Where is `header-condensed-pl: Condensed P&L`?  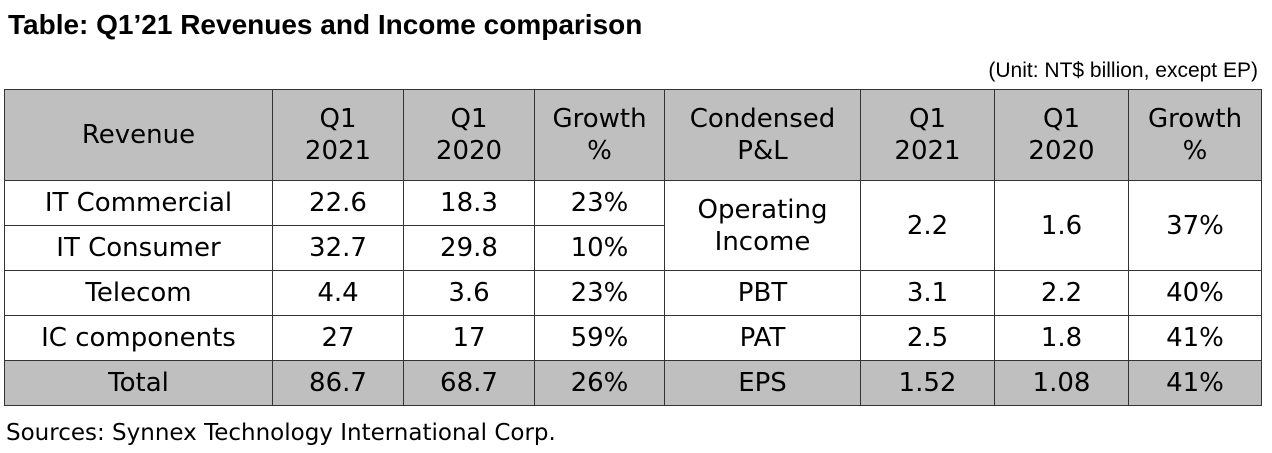
header-condensed-pl: Condensed P&L is located at coordinates (762, 135).